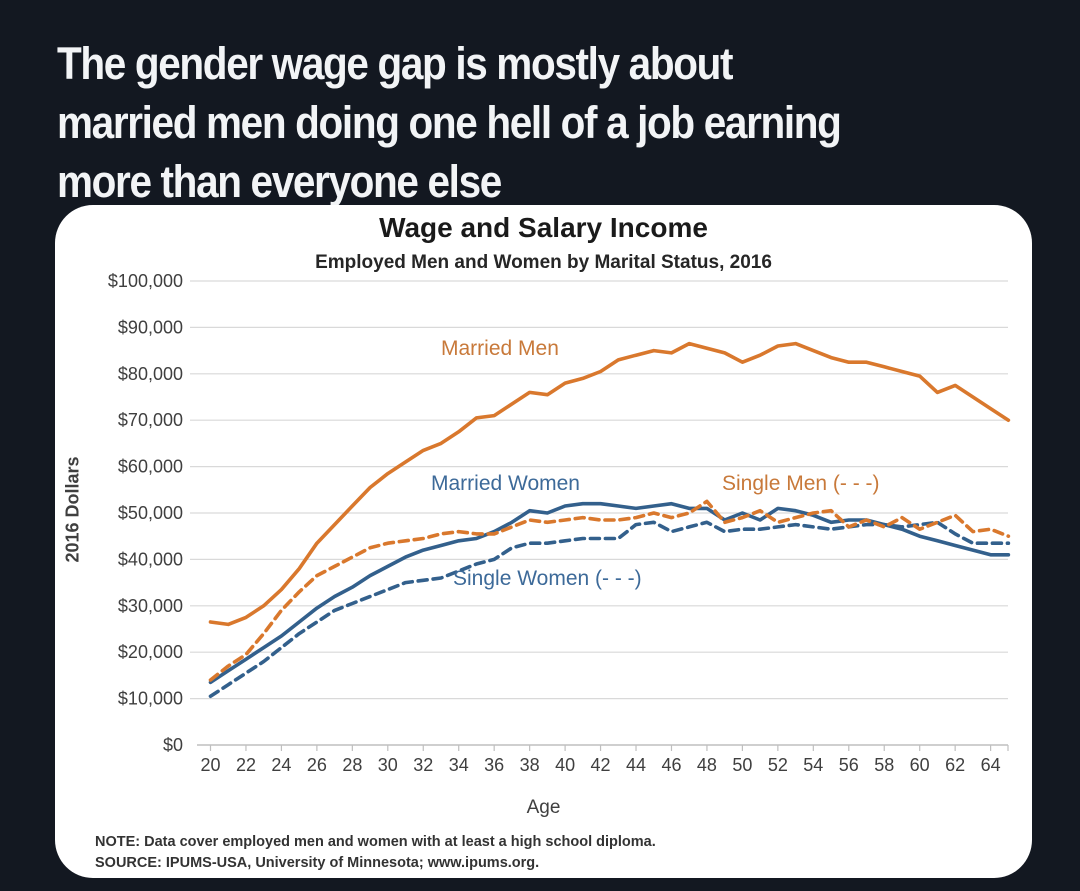  What do you see at coordinates (210, 765) in the screenshot?
I see `x-tick-label: 20` at bounding box center [210, 765].